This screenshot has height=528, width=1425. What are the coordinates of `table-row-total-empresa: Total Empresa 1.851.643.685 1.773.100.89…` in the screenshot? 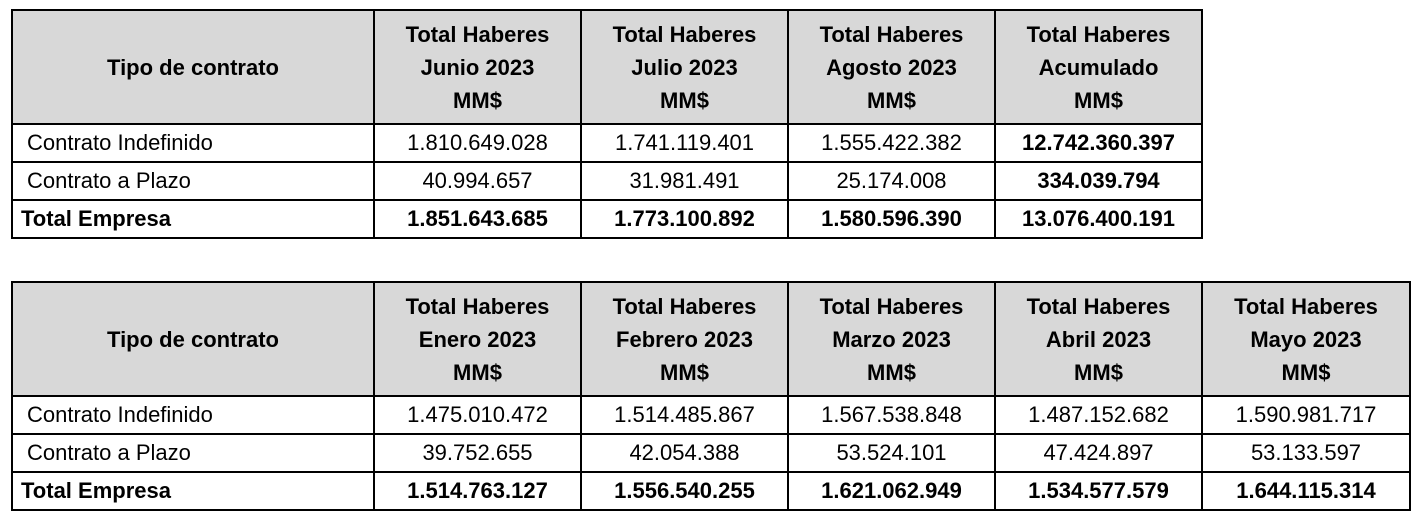 It's located at (607, 219).